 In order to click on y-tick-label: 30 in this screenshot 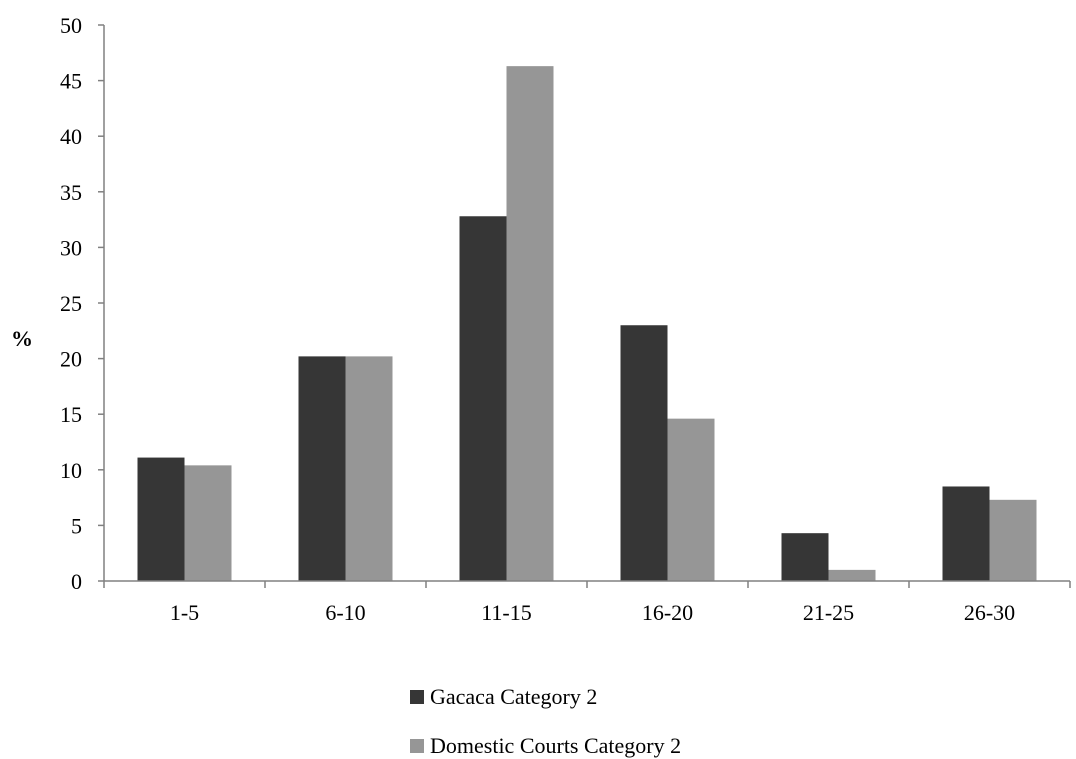, I will do `click(71, 247)`.